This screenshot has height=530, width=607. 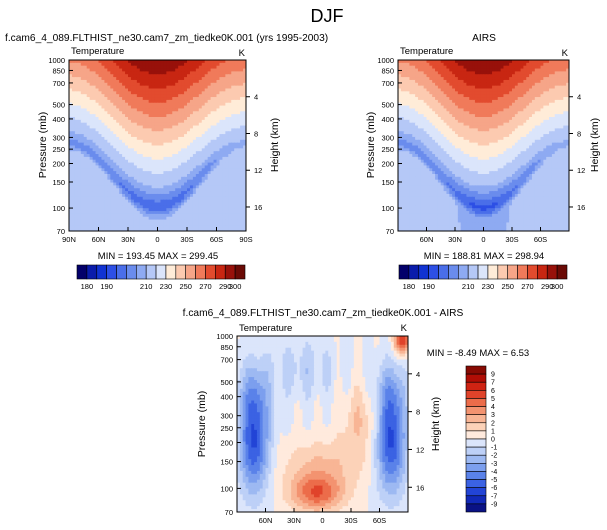 I want to click on colorbar-label: 230, so click(x=166, y=286).